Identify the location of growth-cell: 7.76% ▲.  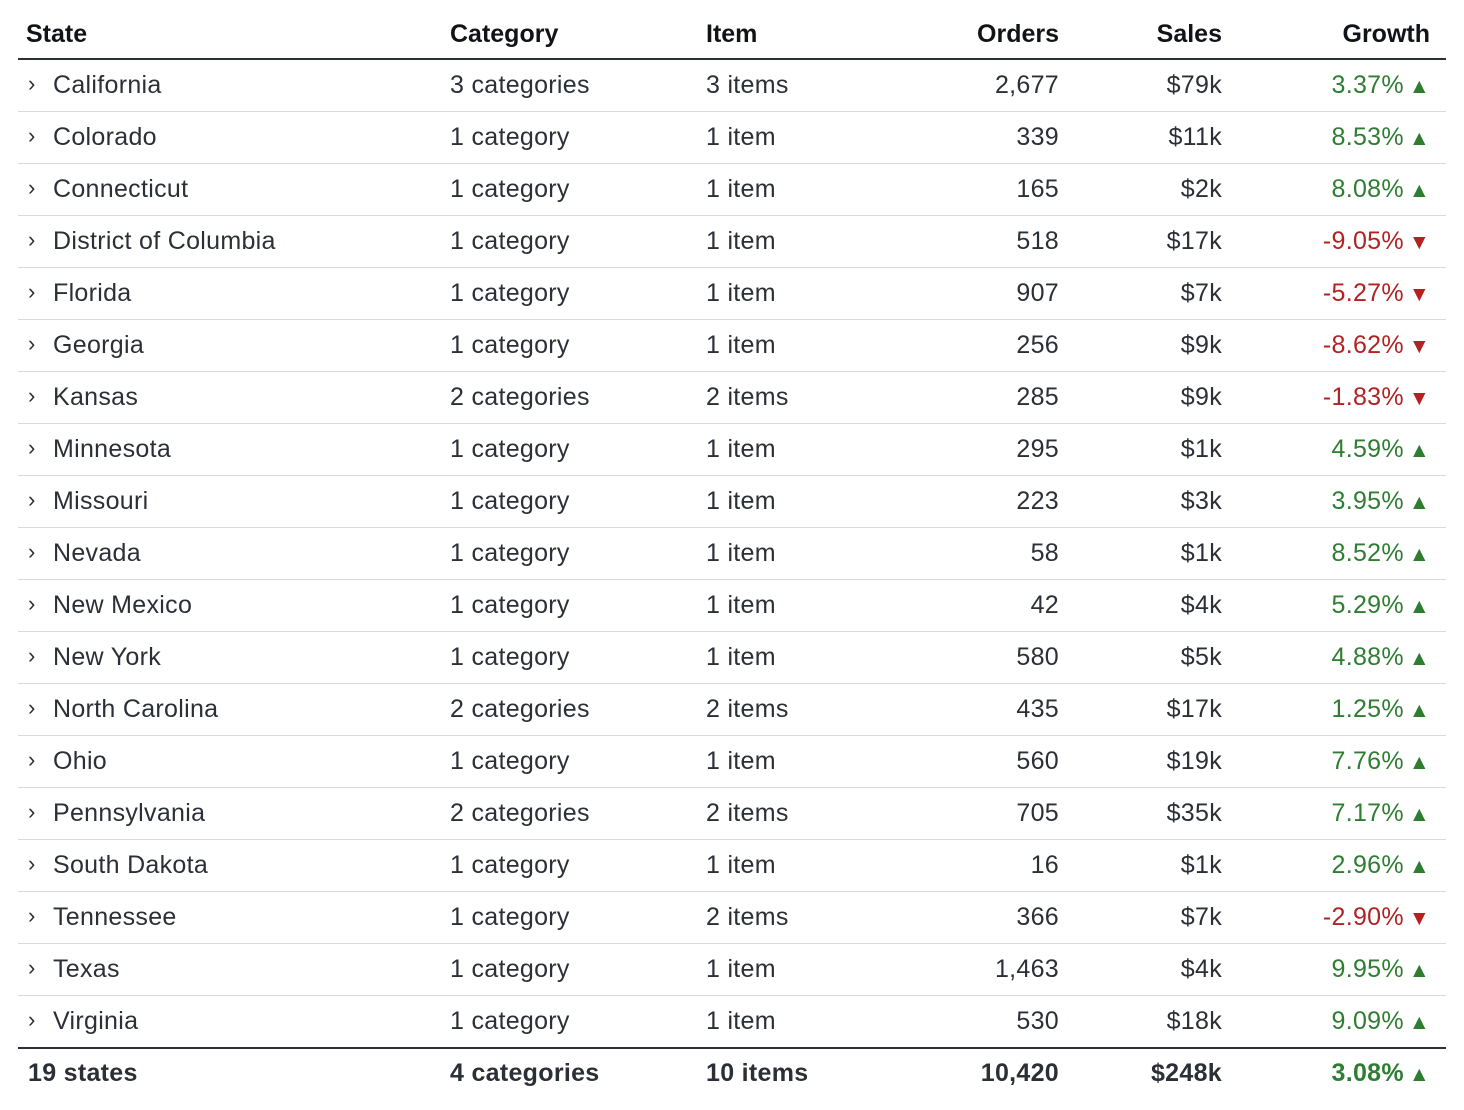
(1334, 761).